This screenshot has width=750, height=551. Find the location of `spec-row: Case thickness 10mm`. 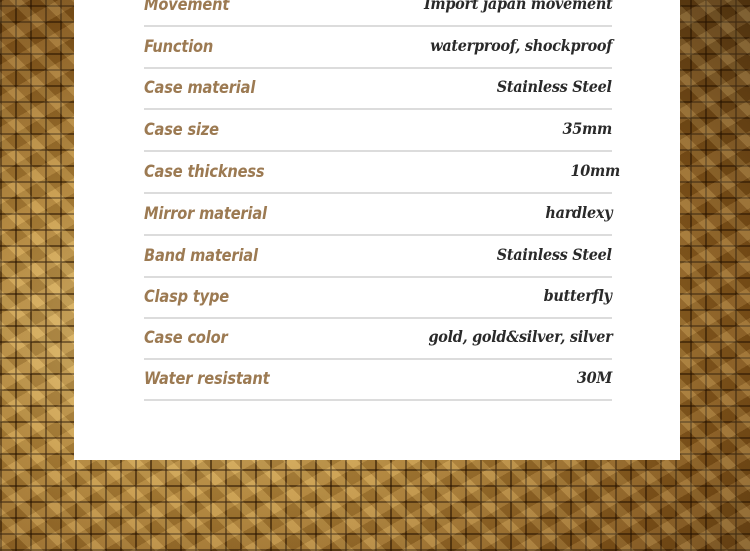

spec-row: Case thickness 10mm is located at coordinates (382, 173).